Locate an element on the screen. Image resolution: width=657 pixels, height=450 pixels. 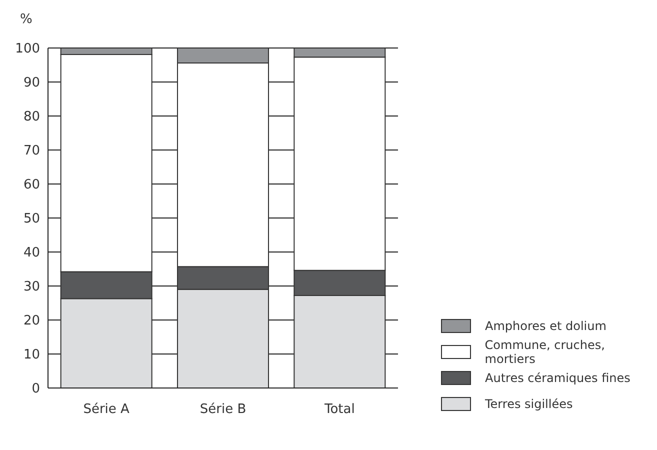
y-tick-label: 100 is located at coordinates (27, 49).